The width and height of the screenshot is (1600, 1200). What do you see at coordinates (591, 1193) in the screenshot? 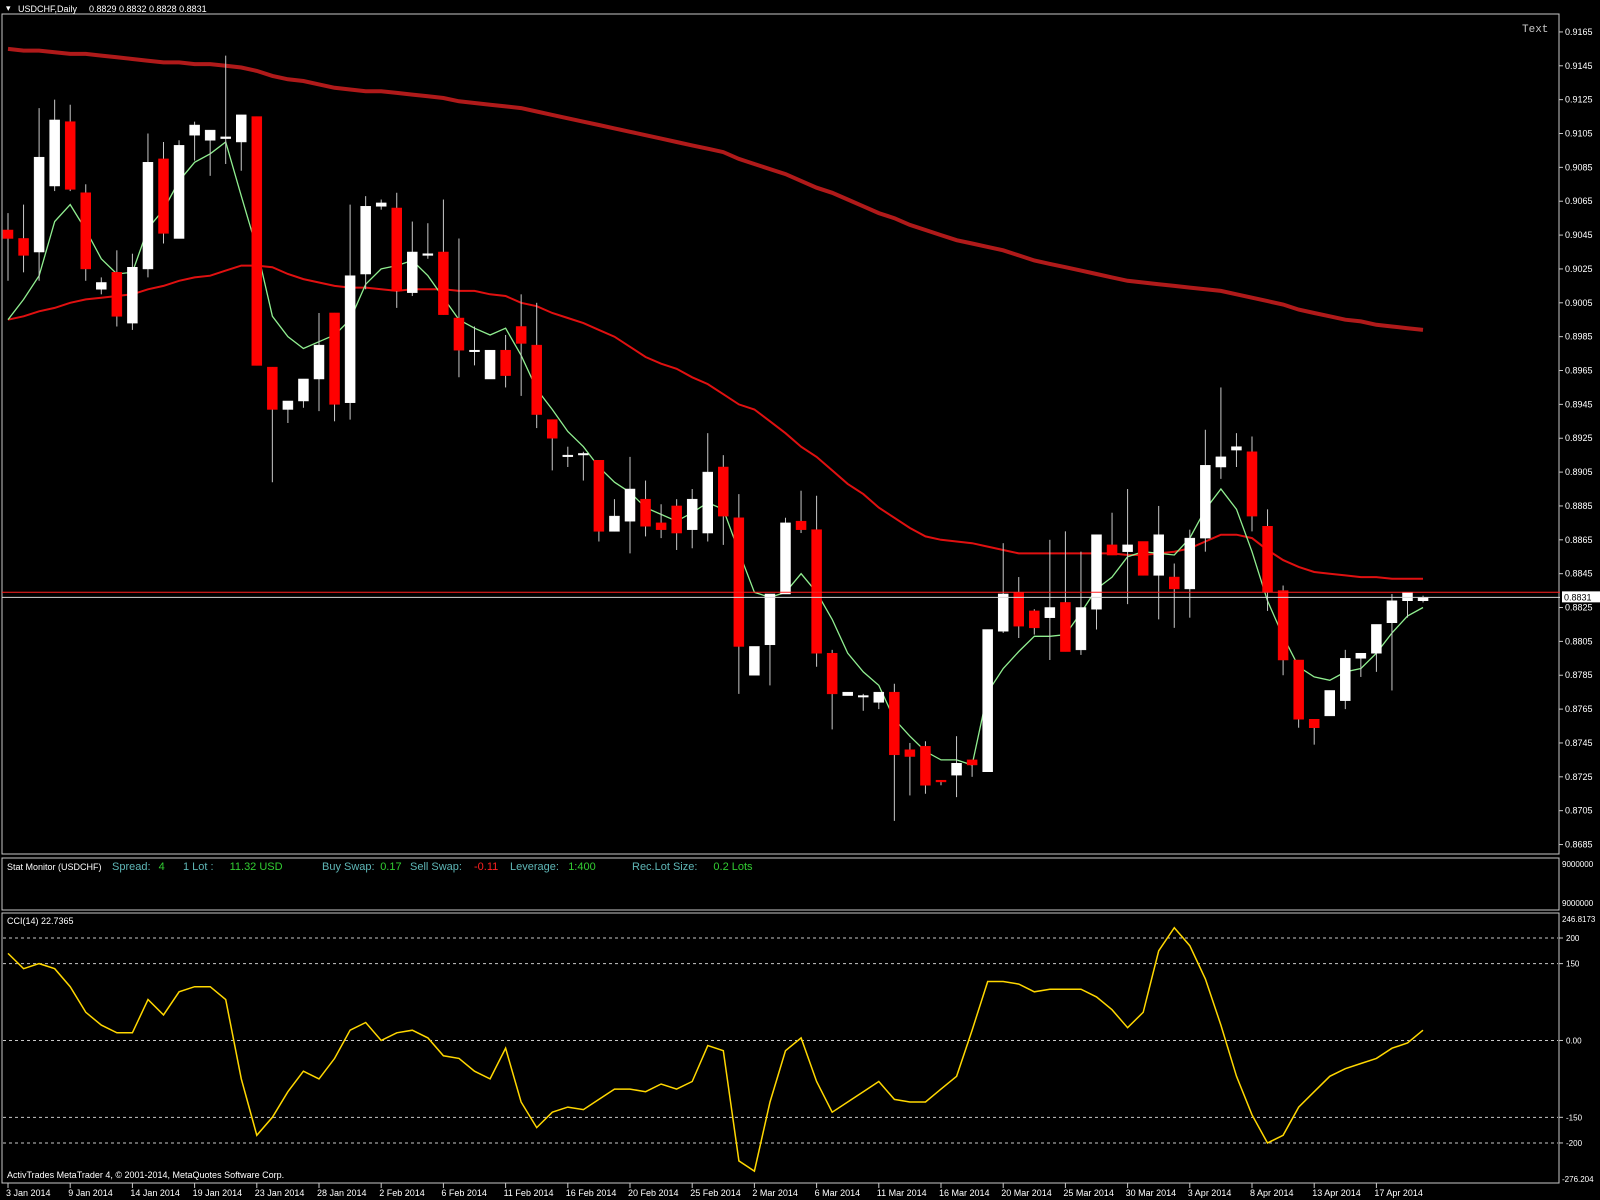
I see `time-tick-label: 16 Feb 2014` at bounding box center [591, 1193].